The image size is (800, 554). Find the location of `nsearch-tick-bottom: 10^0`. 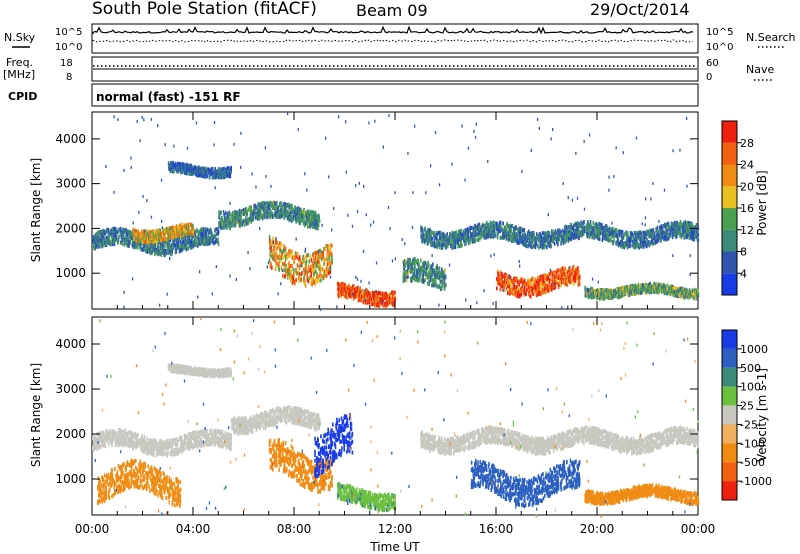

nsearch-tick-bottom: 10^0 is located at coordinates (719, 47).